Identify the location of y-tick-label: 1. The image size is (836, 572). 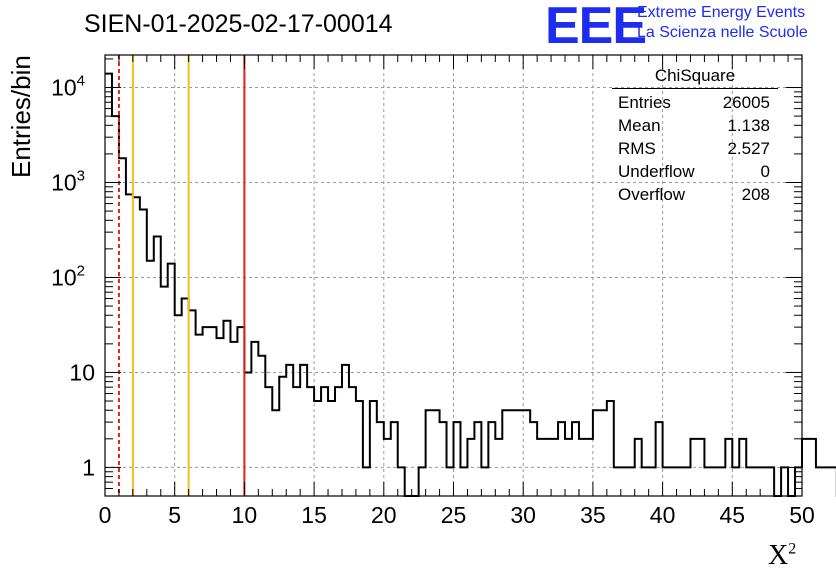
(88, 467).